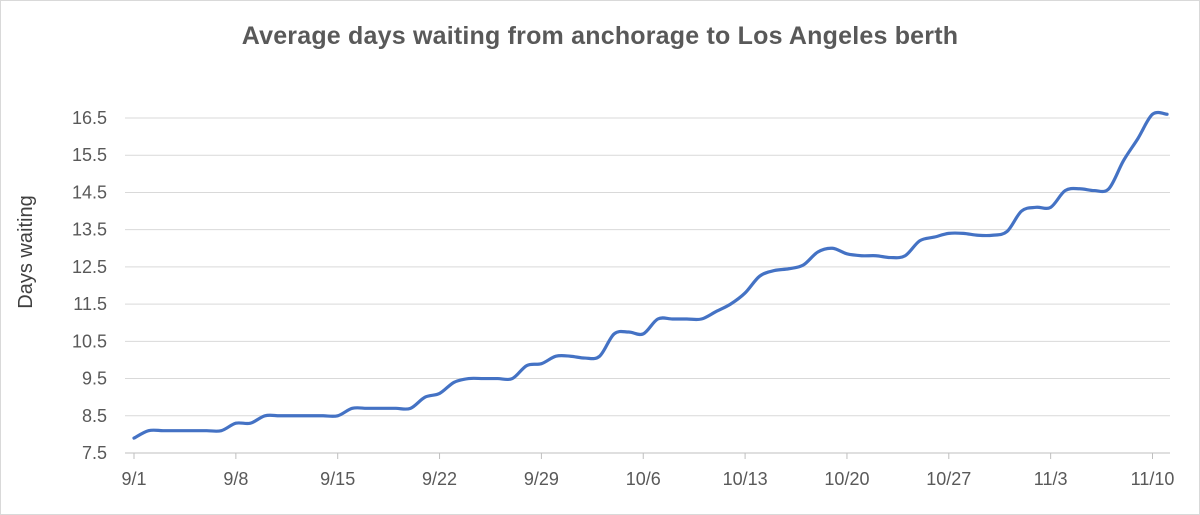 This screenshot has height=515, width=1200. I want to click on y-axis-tick-labels: 7.5 8.5 9.5 10.5 11.5 12.5 13.5 14.5 15.5 16.5, so click(89, 285).